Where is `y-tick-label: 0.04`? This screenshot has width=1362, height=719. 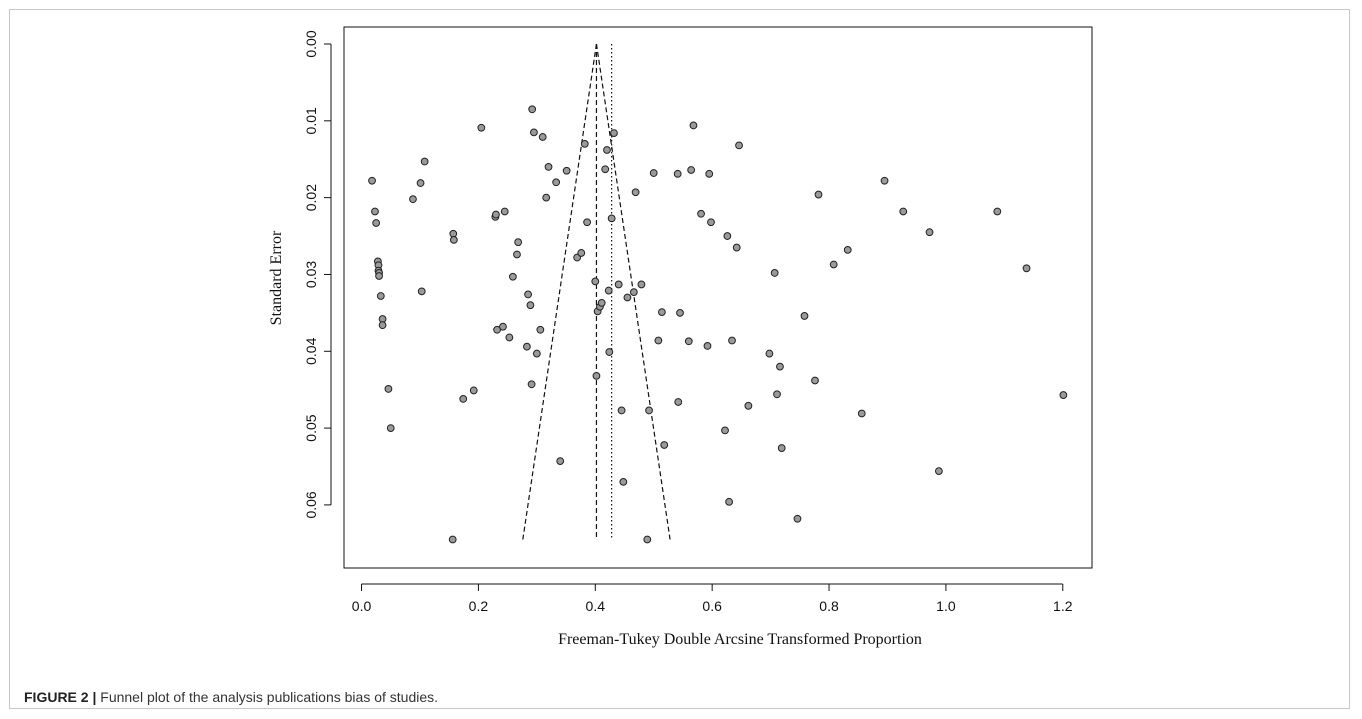
y-tick-label: 0.04 is located at coordinates (311, 350).